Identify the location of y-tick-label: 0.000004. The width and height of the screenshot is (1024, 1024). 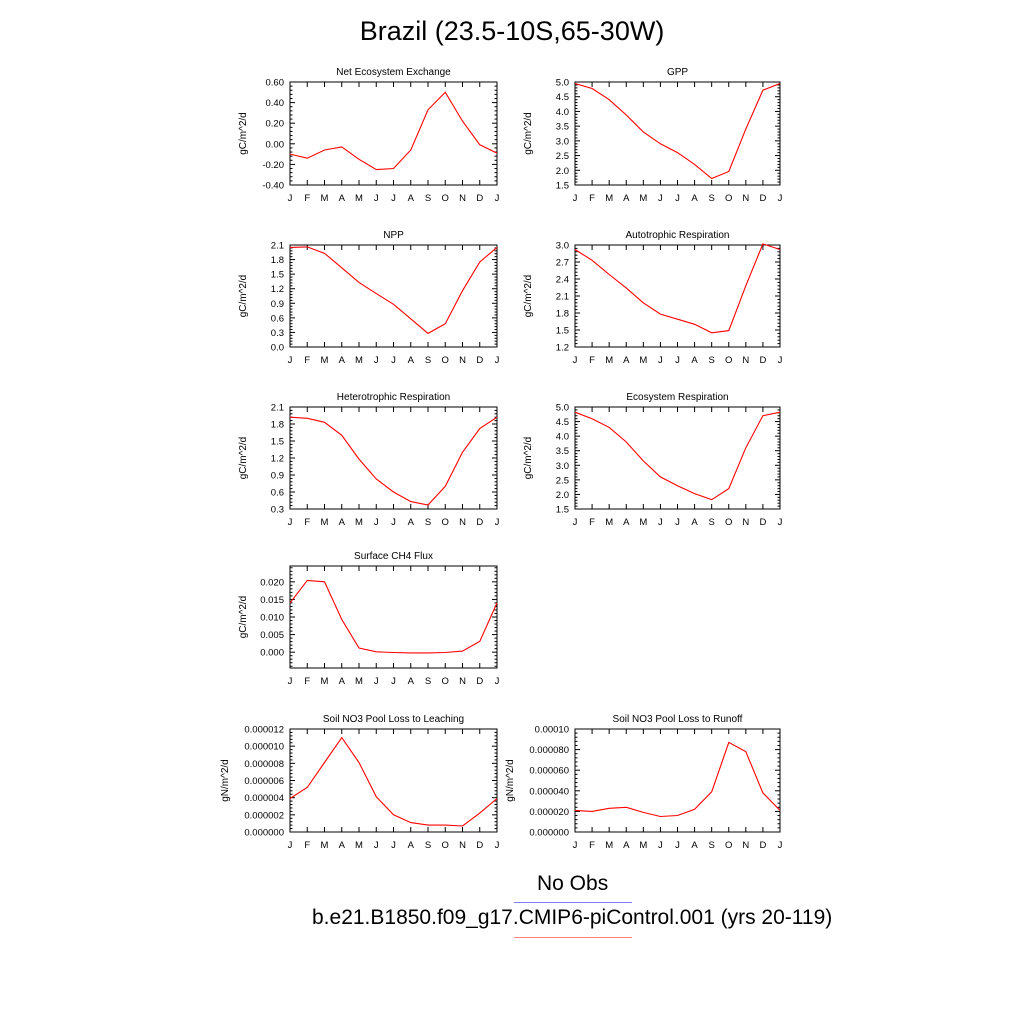
(264, 798).